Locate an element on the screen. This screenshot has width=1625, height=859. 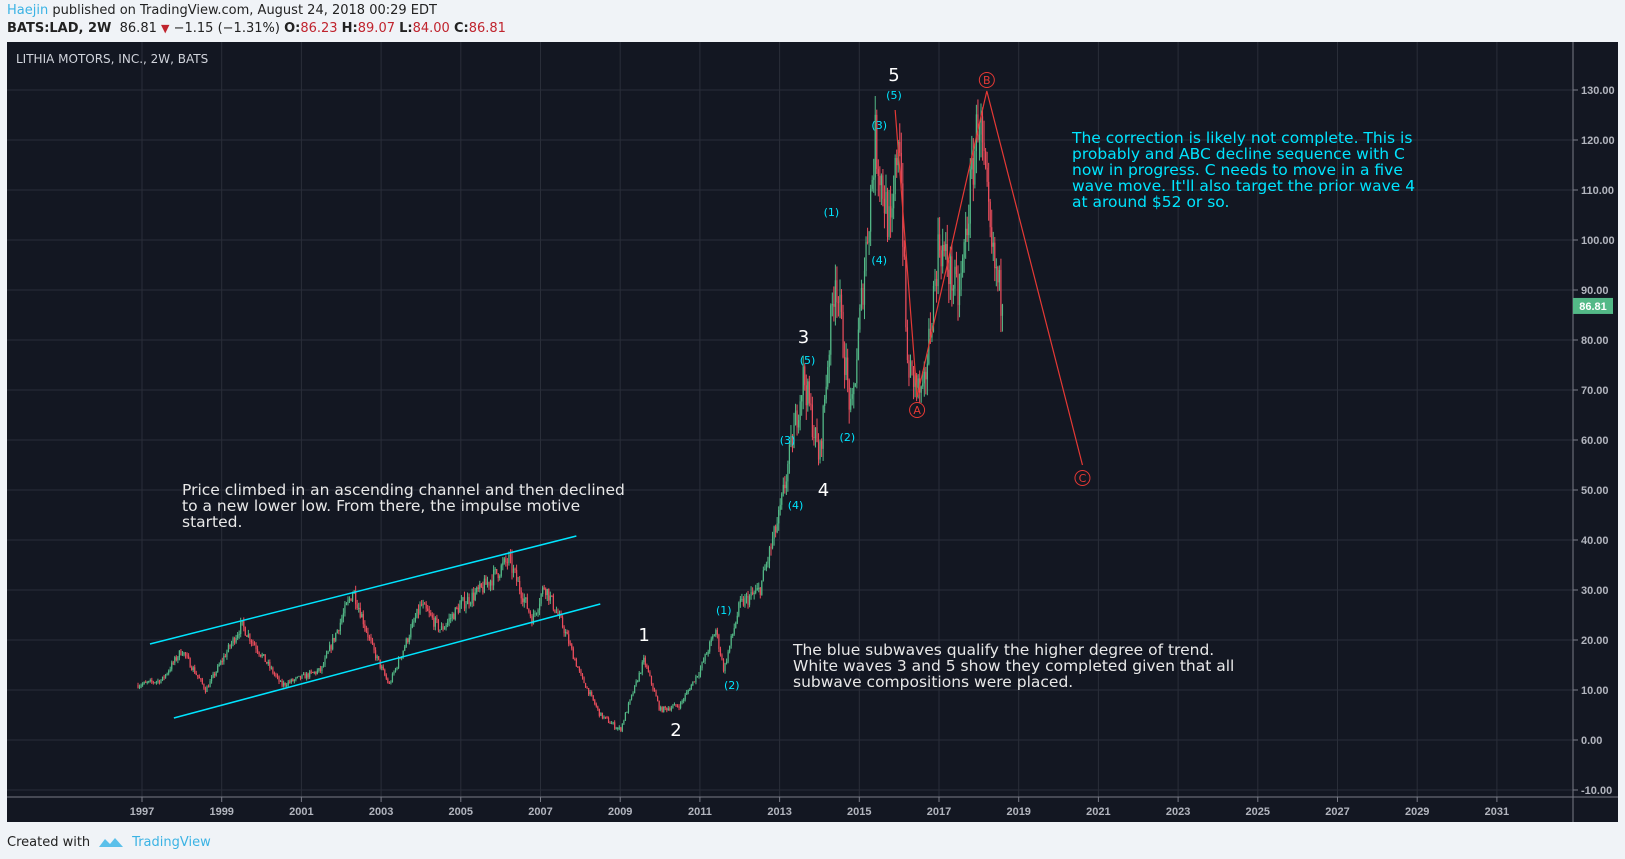
x-tick-label: 2021 is located at coordinates (1098, 812).